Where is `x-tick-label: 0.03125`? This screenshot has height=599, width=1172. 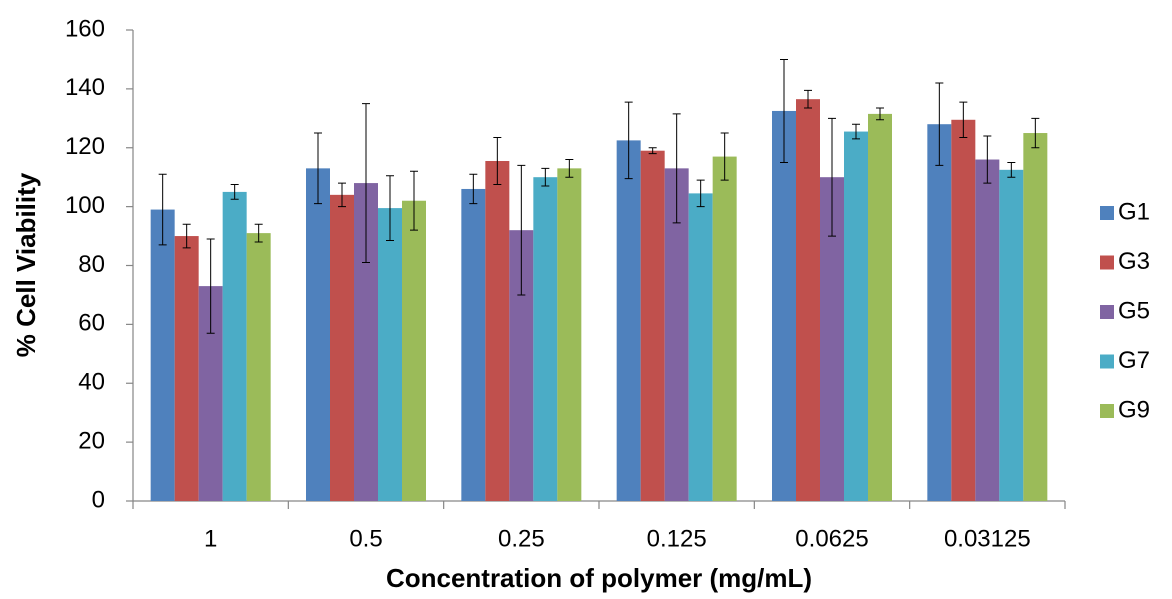 x-tick-label: 0.03125 is located at coordinates (987, 538).